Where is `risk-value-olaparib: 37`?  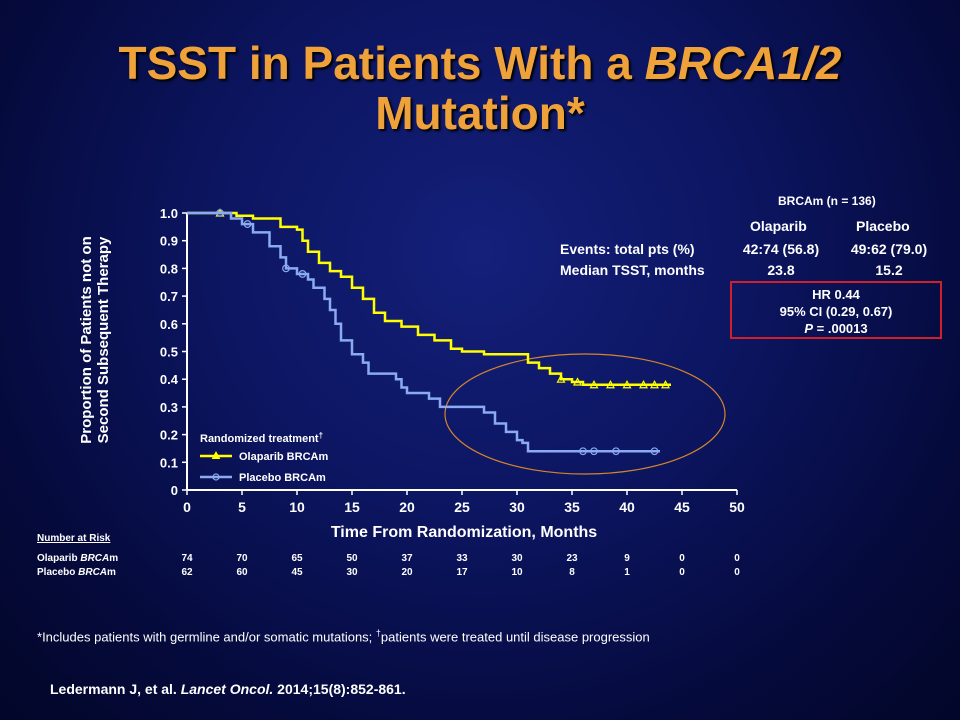 risk-value-olaparib: 37 is located at coordinates (407, 558).